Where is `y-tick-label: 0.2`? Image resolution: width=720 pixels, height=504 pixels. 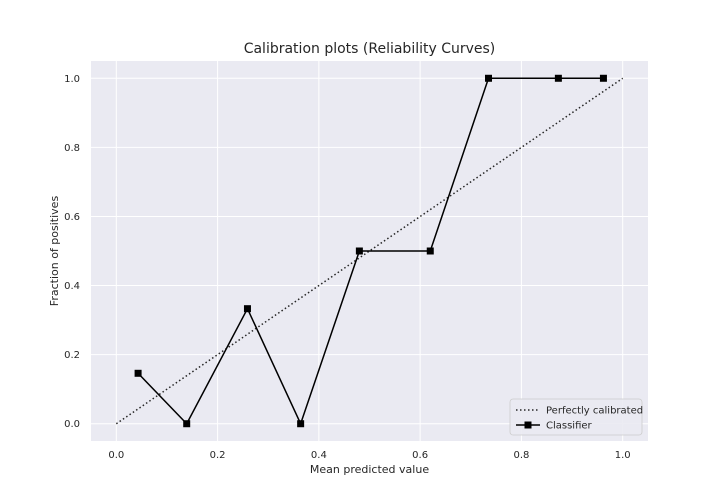
y-tick-label: 0.2 is located at coordinates (72, 355).